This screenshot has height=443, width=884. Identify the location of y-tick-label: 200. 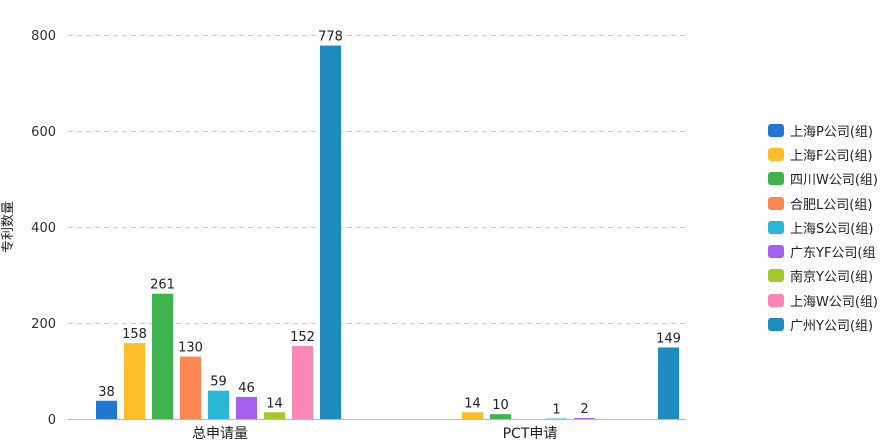
(43, 324).